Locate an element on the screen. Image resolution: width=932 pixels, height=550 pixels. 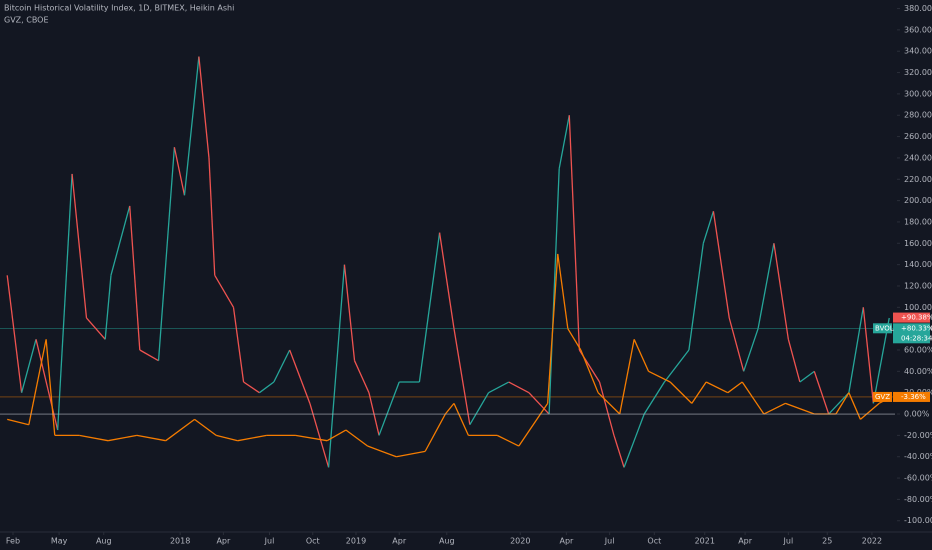
y-tick-label: 300.00% is located at coordinates (918, 93).